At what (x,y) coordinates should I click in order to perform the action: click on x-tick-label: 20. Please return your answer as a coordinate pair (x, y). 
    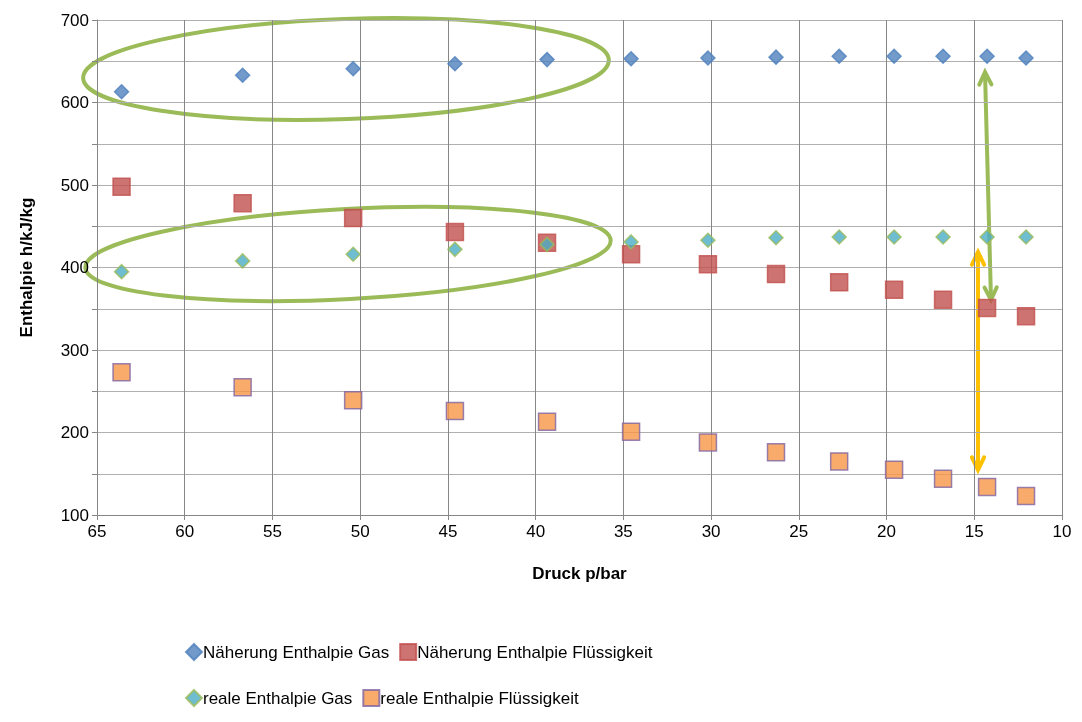
    Looking at the image, I should click on (887, 531).